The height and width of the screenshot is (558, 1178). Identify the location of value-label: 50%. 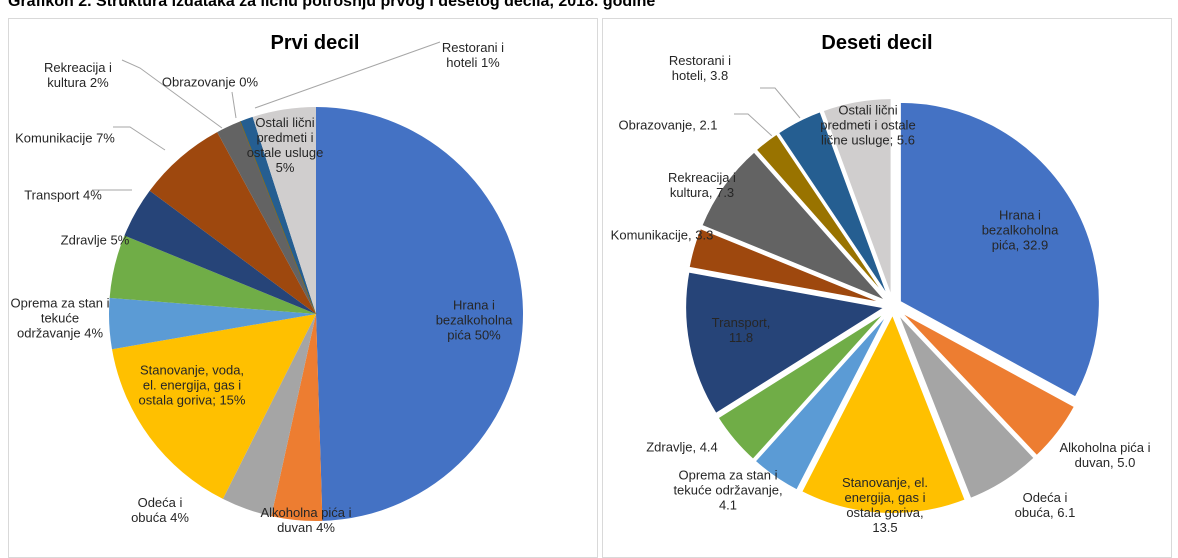
(487, 335).